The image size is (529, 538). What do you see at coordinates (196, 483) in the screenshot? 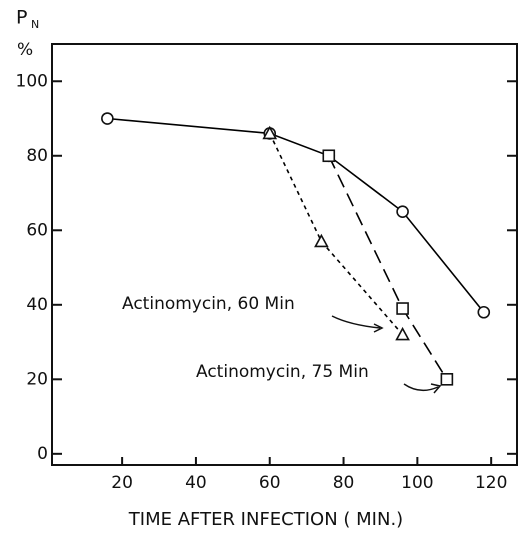
I see `x-tick-label: 40` at bounding box center [196, 483].